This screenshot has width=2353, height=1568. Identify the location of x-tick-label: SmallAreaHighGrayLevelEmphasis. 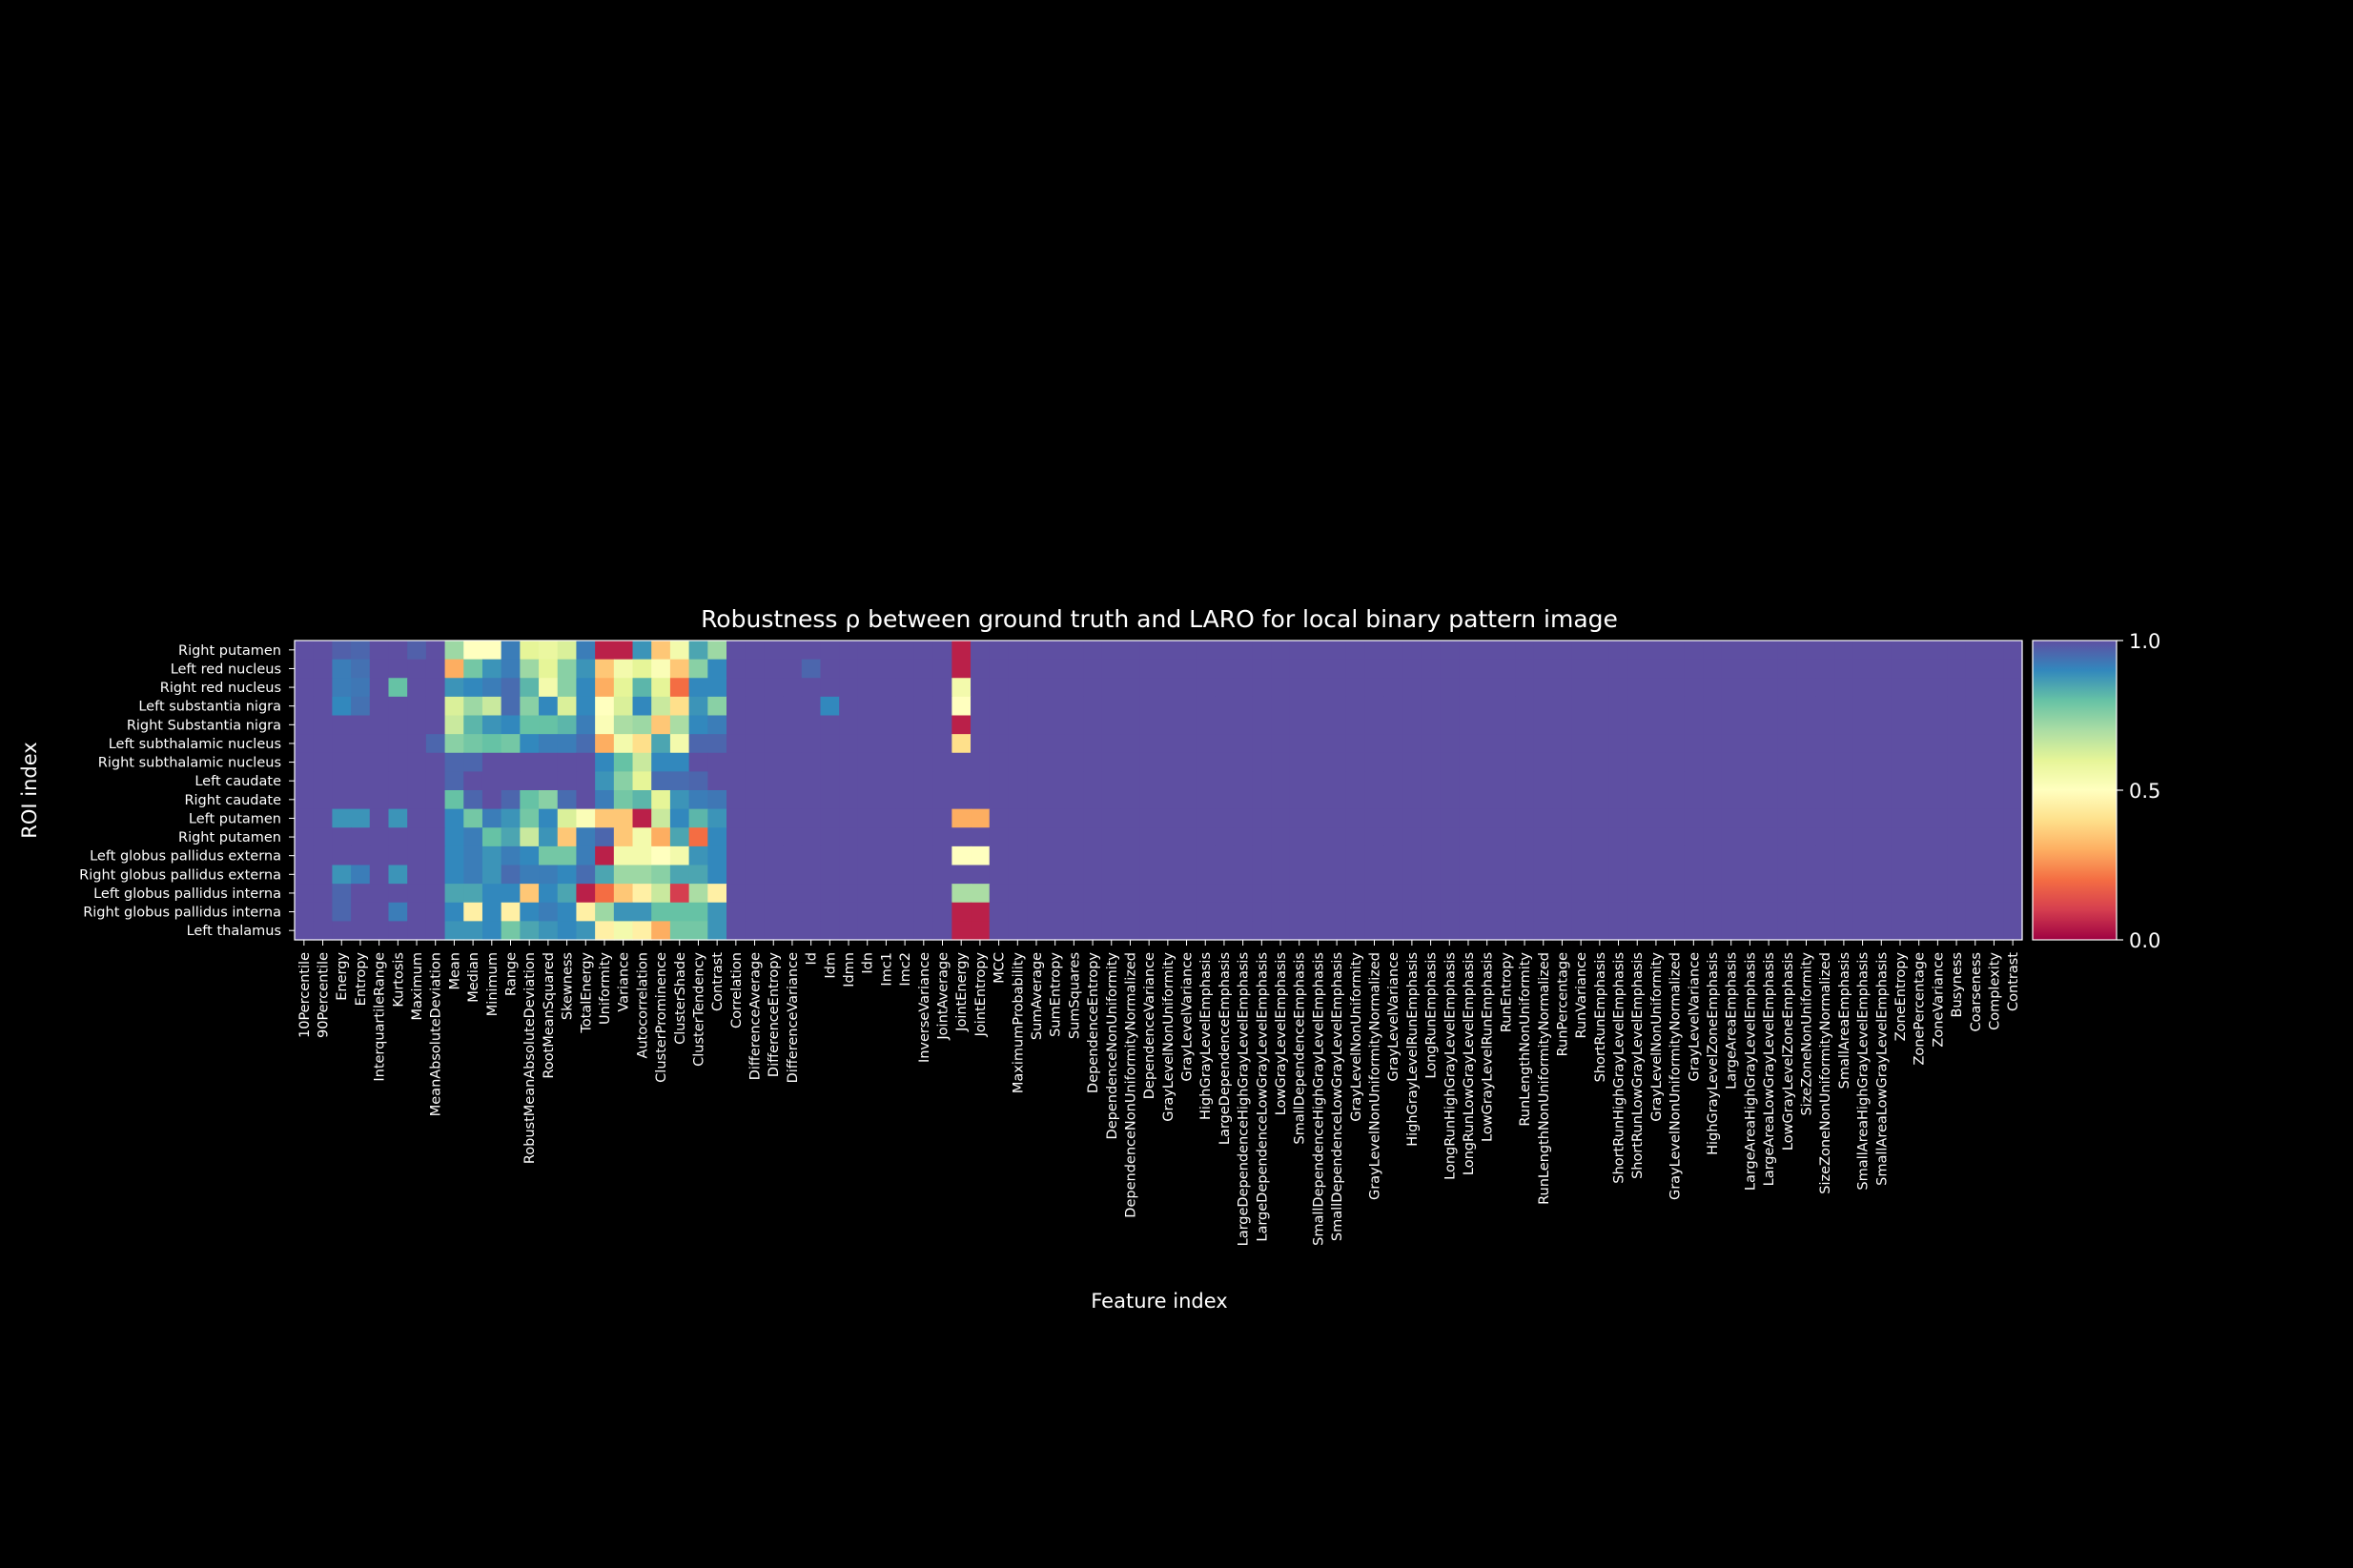
(1864, 1071).